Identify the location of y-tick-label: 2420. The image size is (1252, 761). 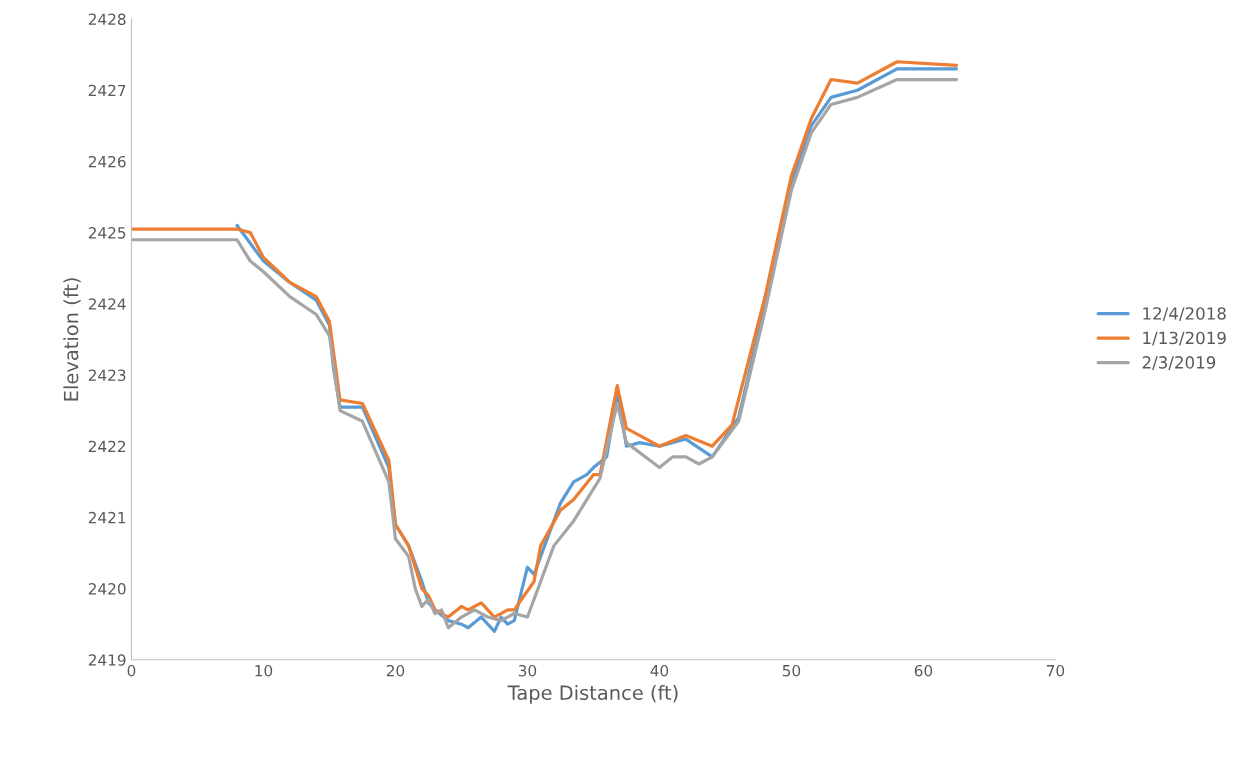
(107, 589).